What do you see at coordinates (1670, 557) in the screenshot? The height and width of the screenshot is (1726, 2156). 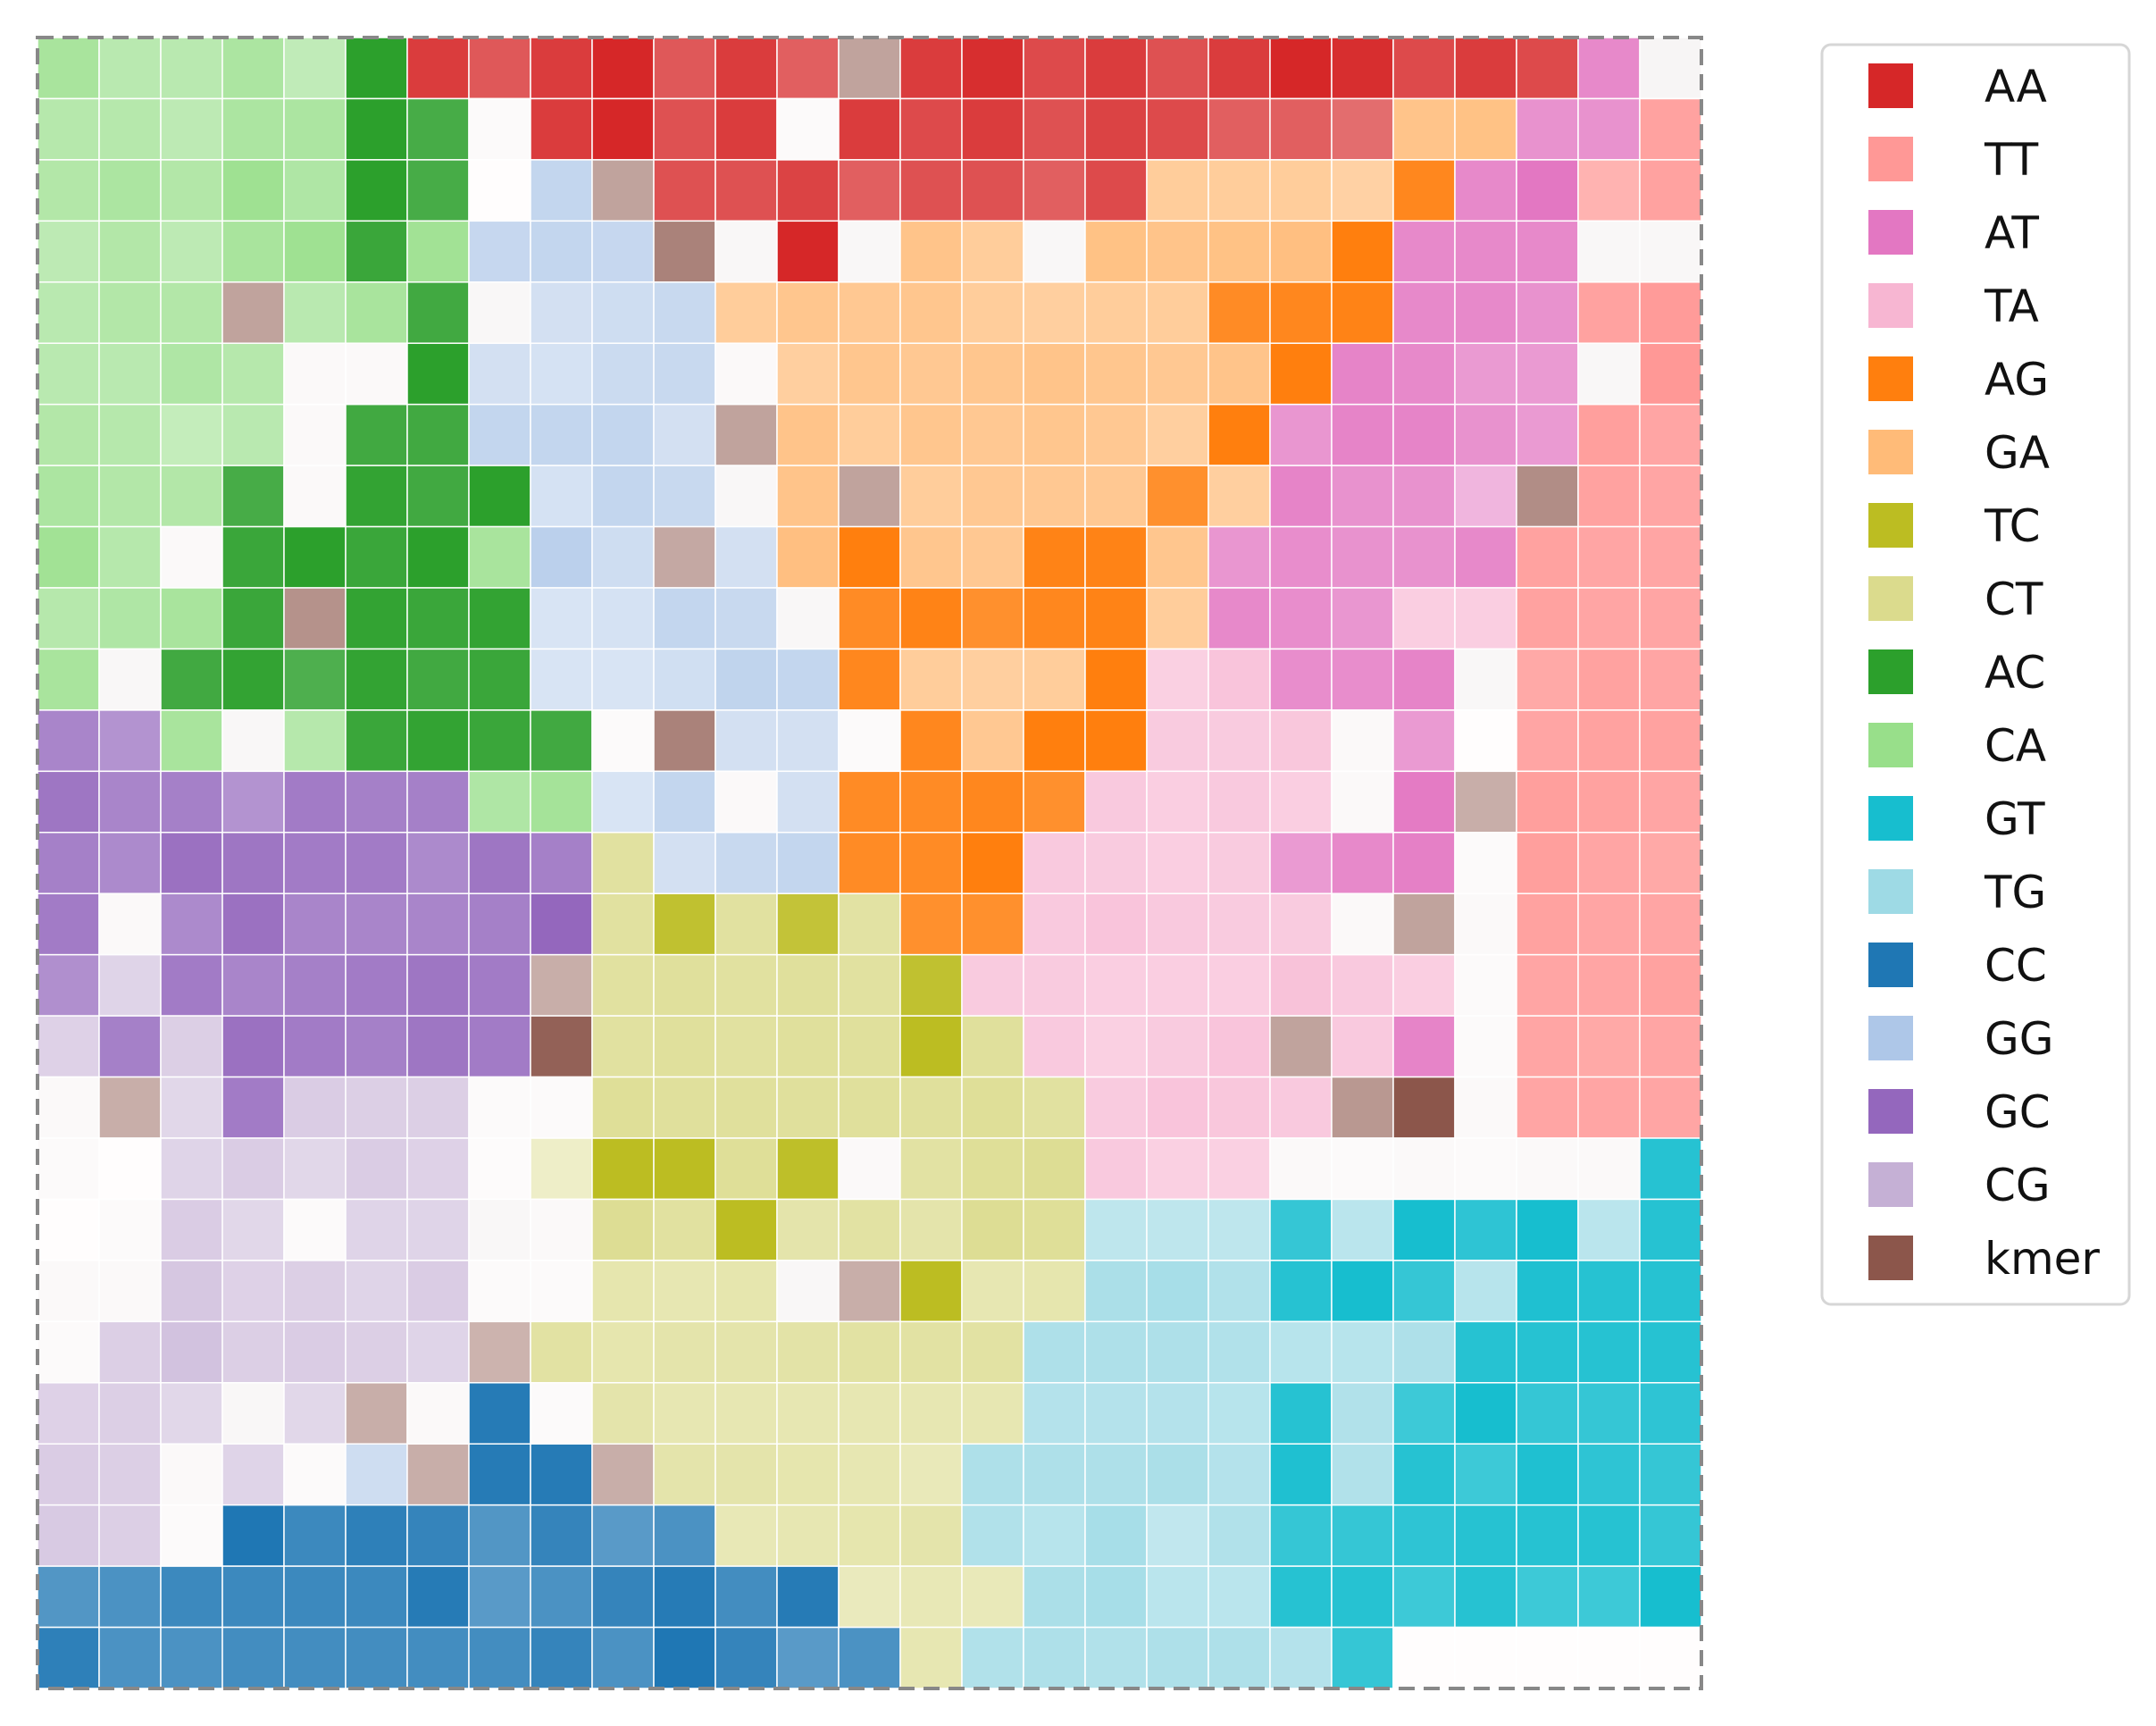 I see `heatmap-cell-r8-c26` at bounding box center [1670, 557].